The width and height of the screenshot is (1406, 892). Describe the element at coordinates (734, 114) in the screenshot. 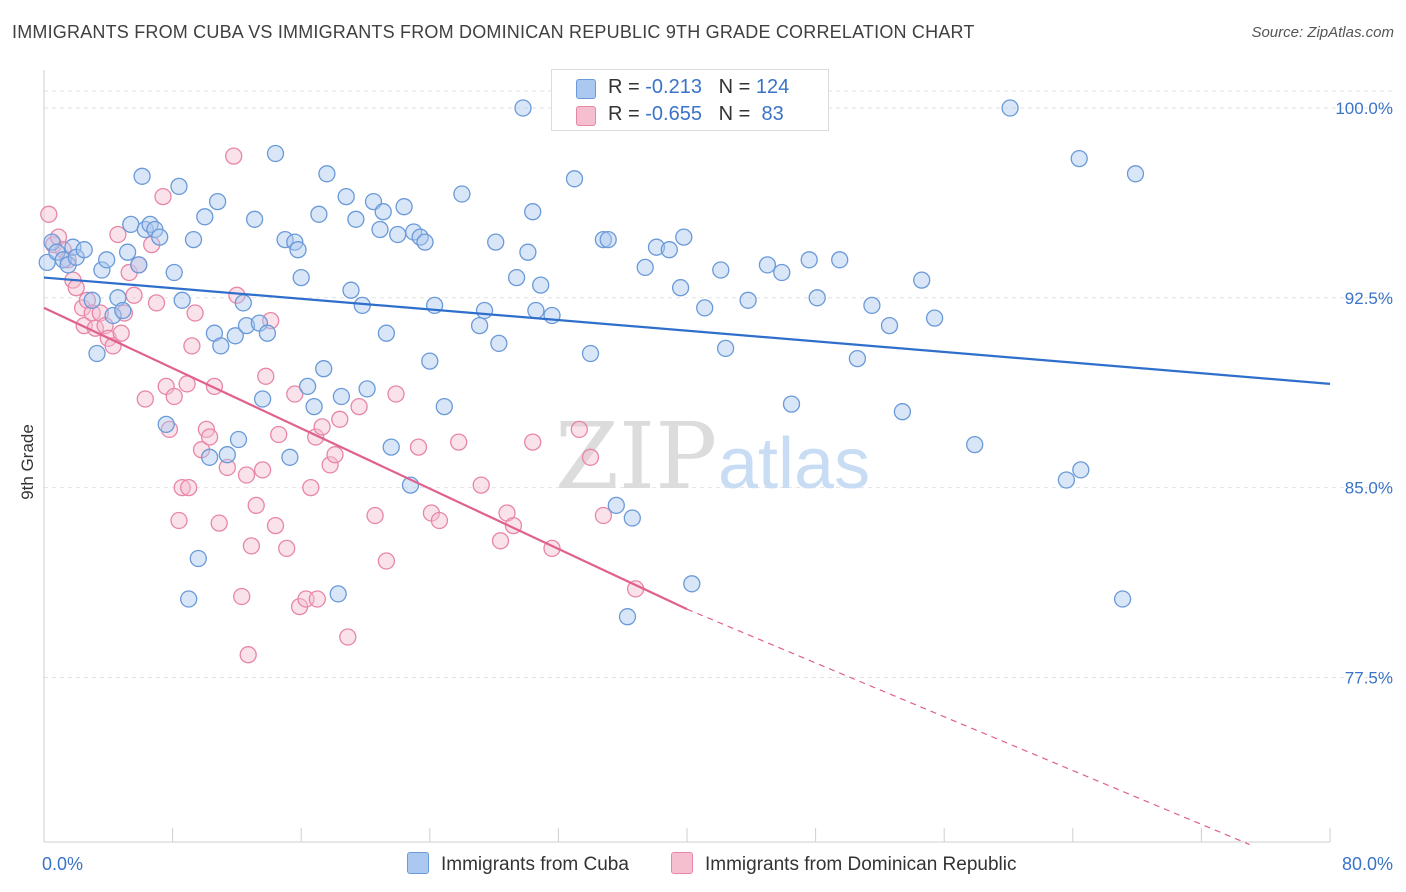

I see `legend-n-label: N =` at that location.